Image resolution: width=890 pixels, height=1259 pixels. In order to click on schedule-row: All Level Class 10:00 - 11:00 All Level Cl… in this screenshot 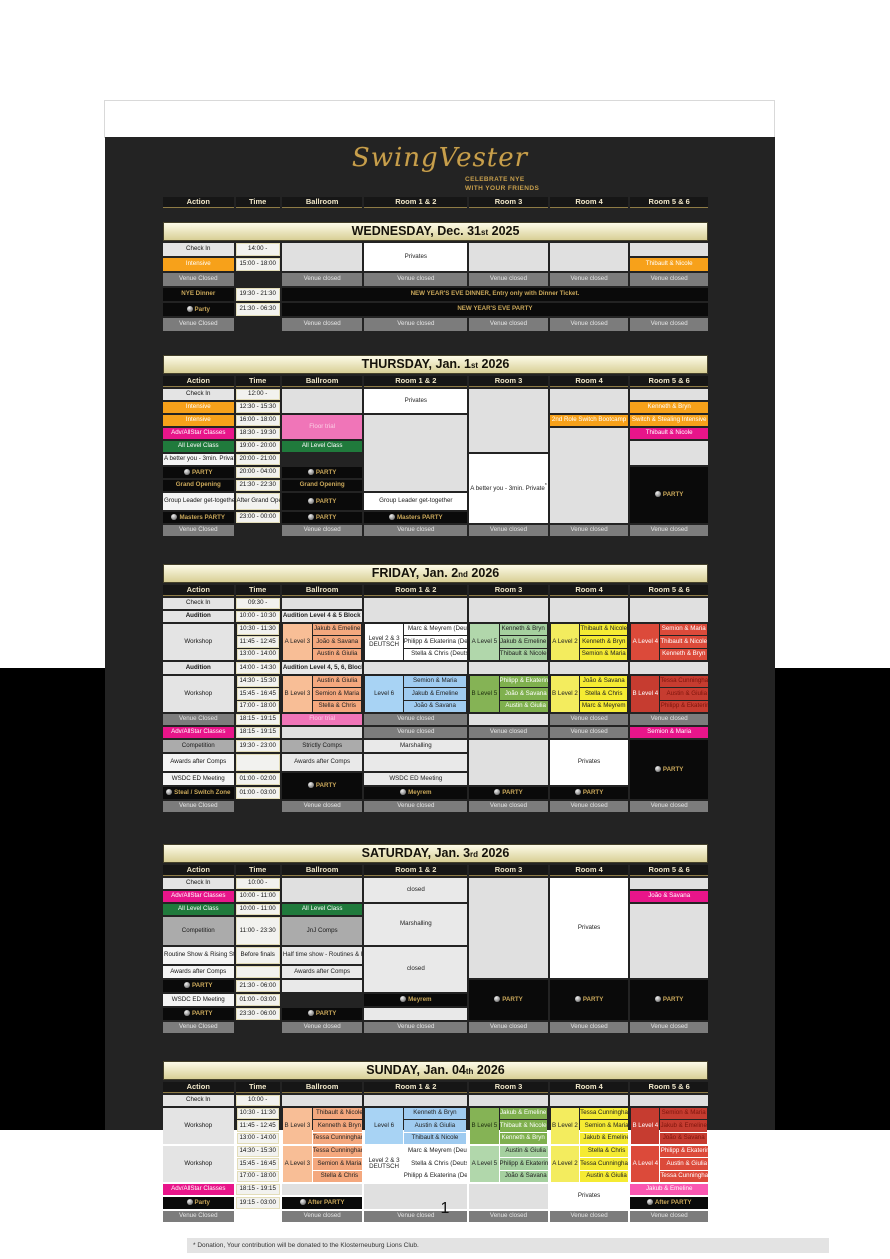, I will do `click(435, 941)`.